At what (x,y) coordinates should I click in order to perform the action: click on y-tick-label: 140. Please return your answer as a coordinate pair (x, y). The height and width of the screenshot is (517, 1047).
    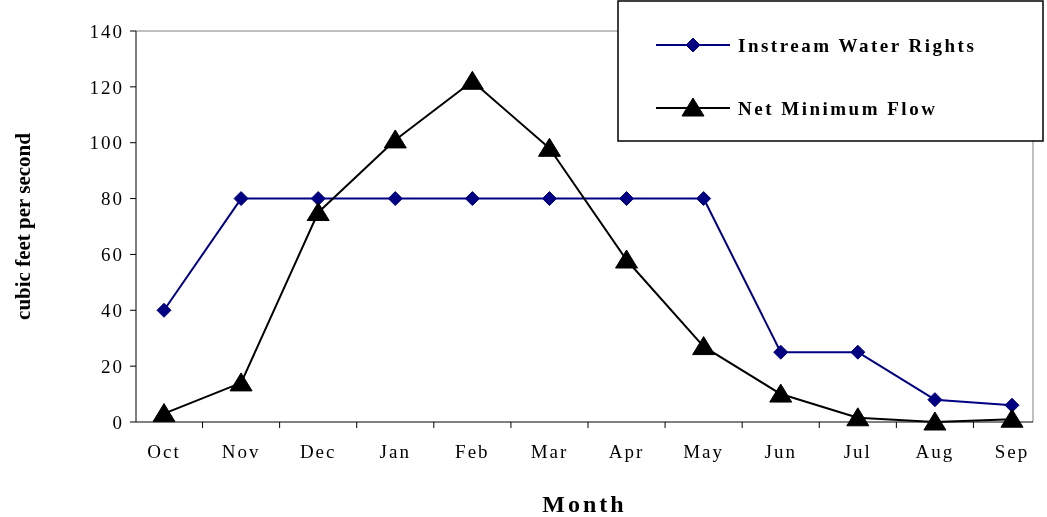
    Looking at the image, I should click on (106, 31).